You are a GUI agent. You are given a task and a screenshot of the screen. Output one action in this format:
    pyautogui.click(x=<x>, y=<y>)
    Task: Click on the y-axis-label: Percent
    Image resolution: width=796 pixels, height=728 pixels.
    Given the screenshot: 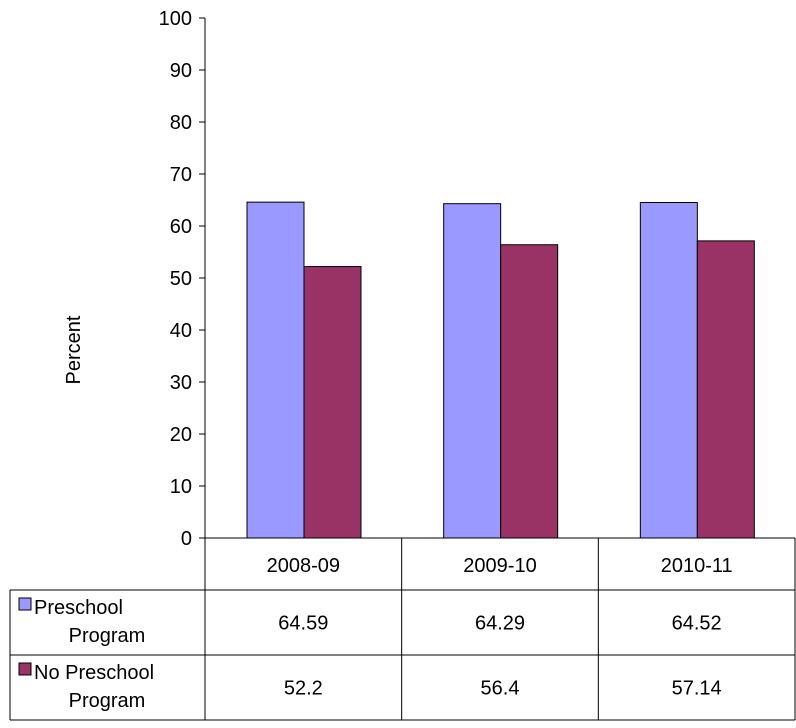 What is the action you would take?
    pyautogui.click(x=74, y=349)
    